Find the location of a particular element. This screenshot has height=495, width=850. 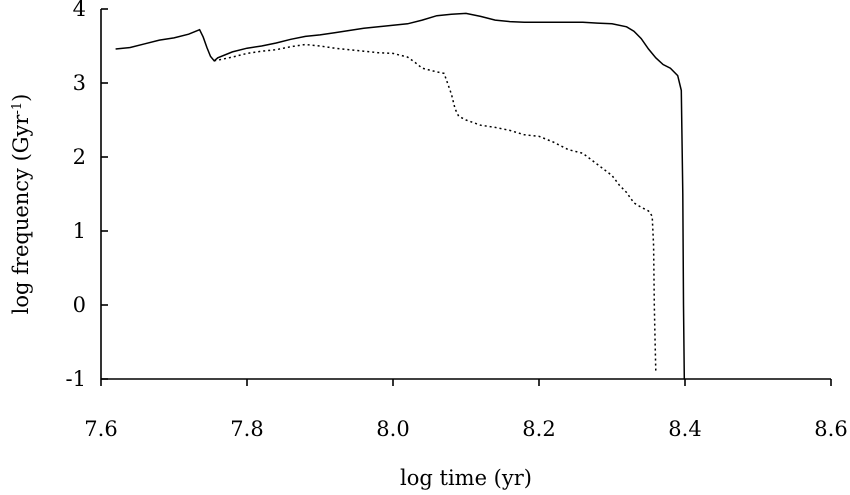

y-tick-label: 1 is located at coordinates (79, 231).